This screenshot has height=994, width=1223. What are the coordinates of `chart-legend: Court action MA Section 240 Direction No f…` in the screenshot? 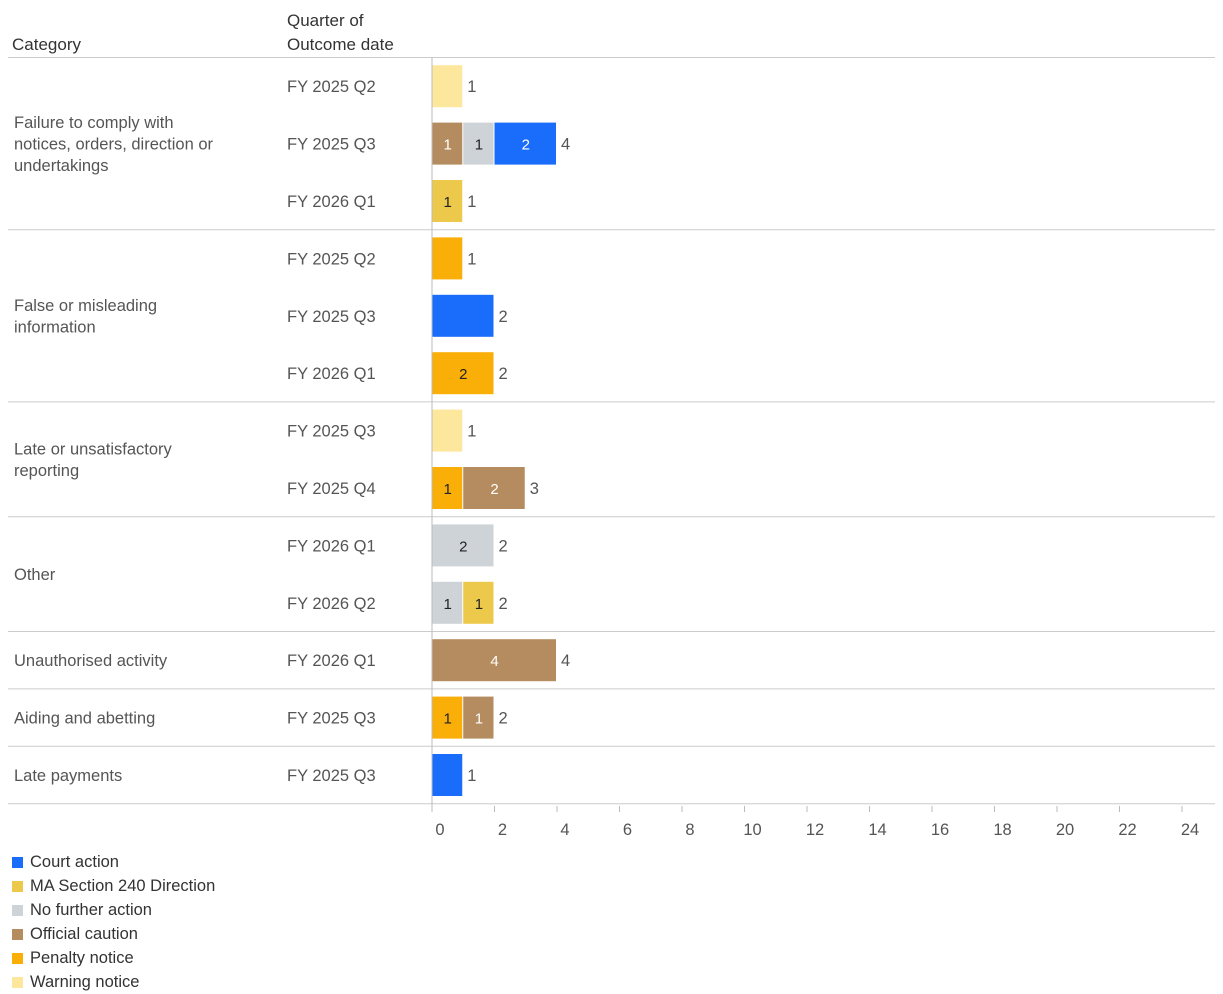 It's located at (113, 922).